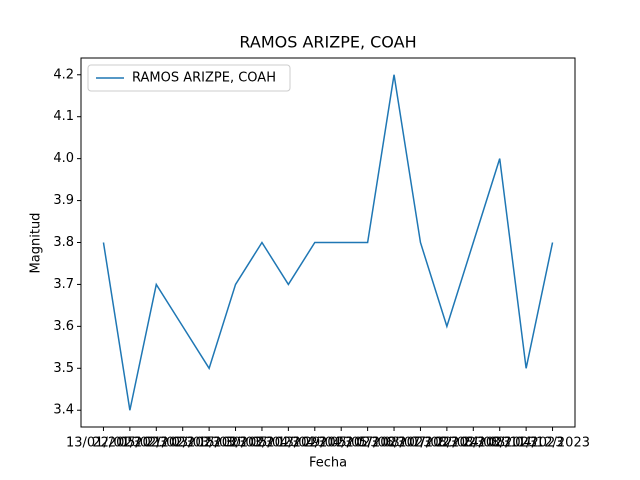 Image resolution: width=640 pixels, height=480 pixels. Describe the element at coordinates (204, 78) in the screenshot. I see `legend-label: RAMOS ARIZPE, COAH` at that location.